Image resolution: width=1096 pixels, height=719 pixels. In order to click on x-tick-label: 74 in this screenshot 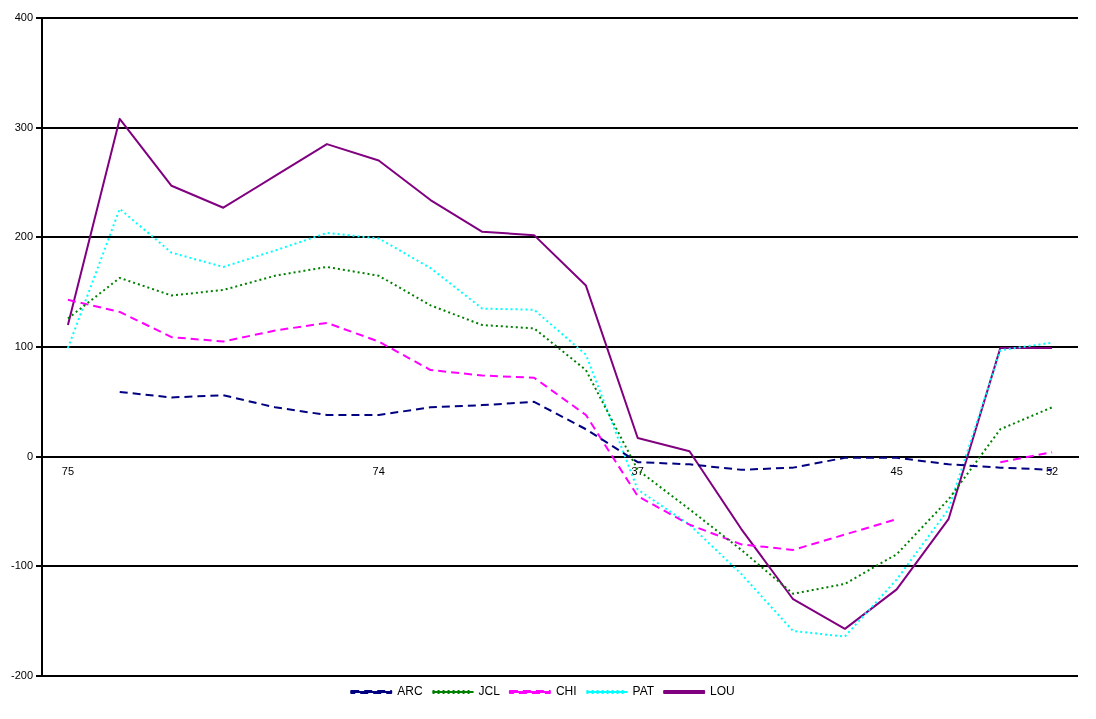, I will do `click(378, 471)`.